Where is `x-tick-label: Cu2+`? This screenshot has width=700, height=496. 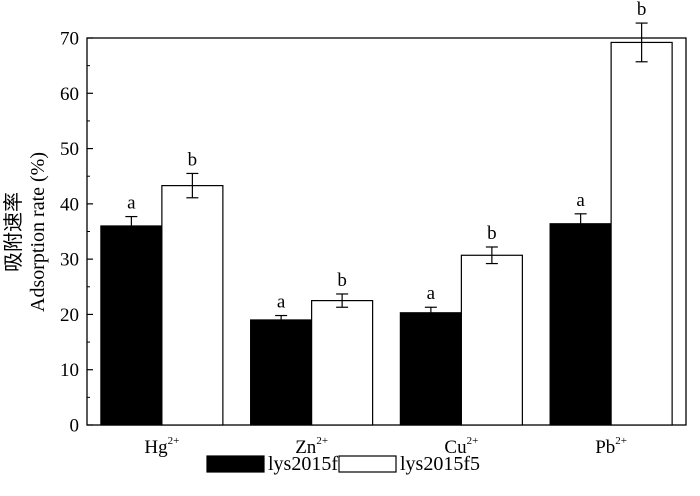
x-tick-label: Cu2+ is located at coordinates (461, 446).